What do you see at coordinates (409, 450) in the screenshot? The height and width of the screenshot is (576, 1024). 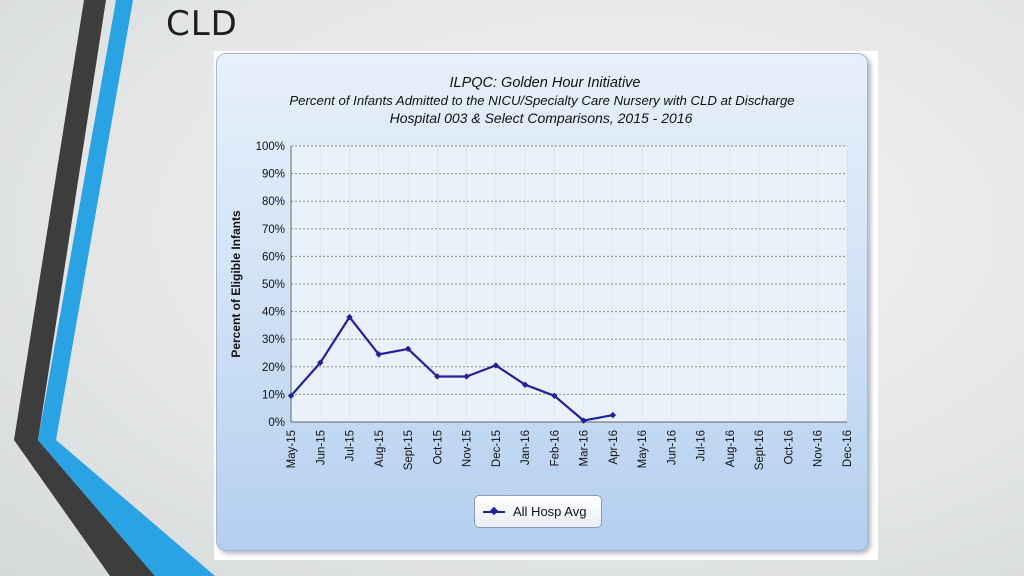 I see `x-tick-label: Sept-15` at bounding box center [409, 450].